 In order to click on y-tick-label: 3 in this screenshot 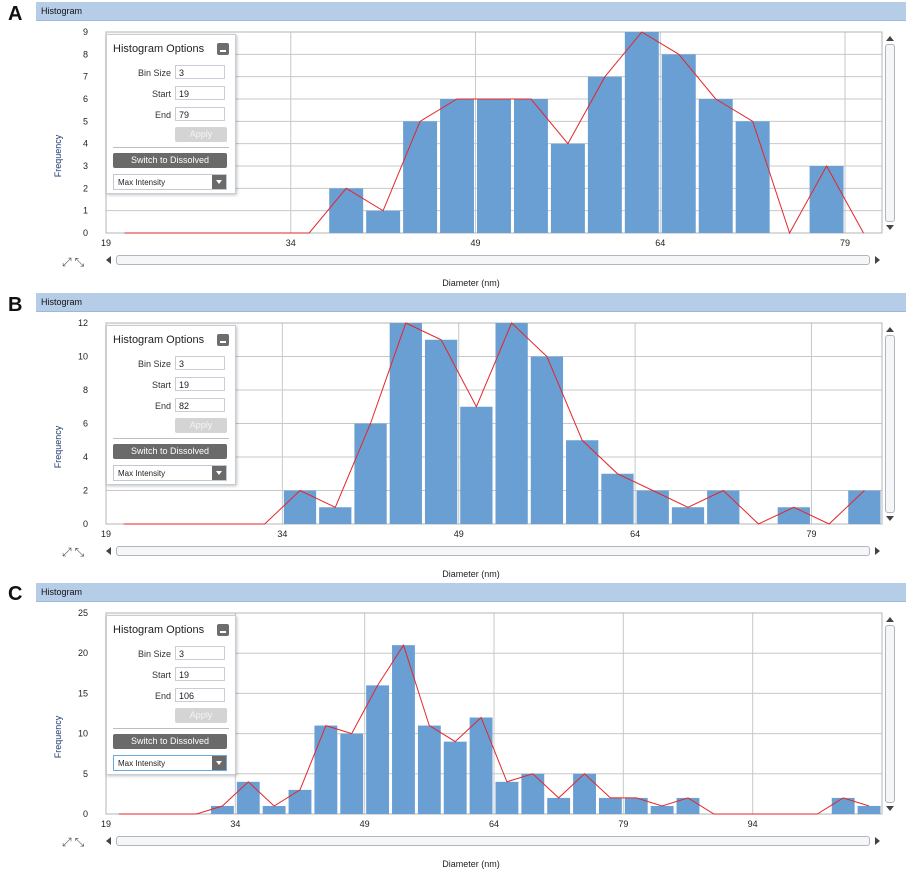, I will do `click(85, 166)`.